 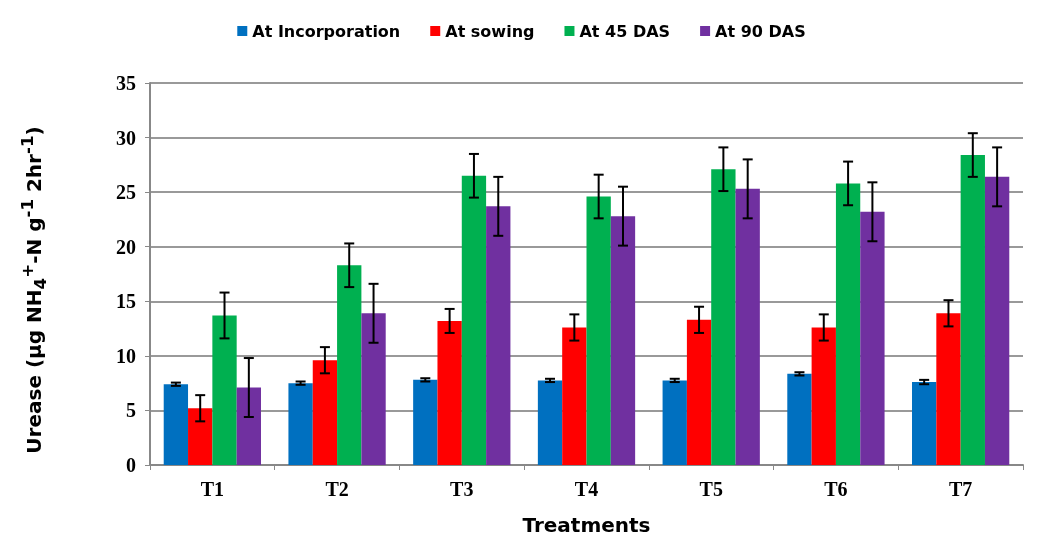 I want to click on x-tick-label: T7, so click(x=960, y=489).